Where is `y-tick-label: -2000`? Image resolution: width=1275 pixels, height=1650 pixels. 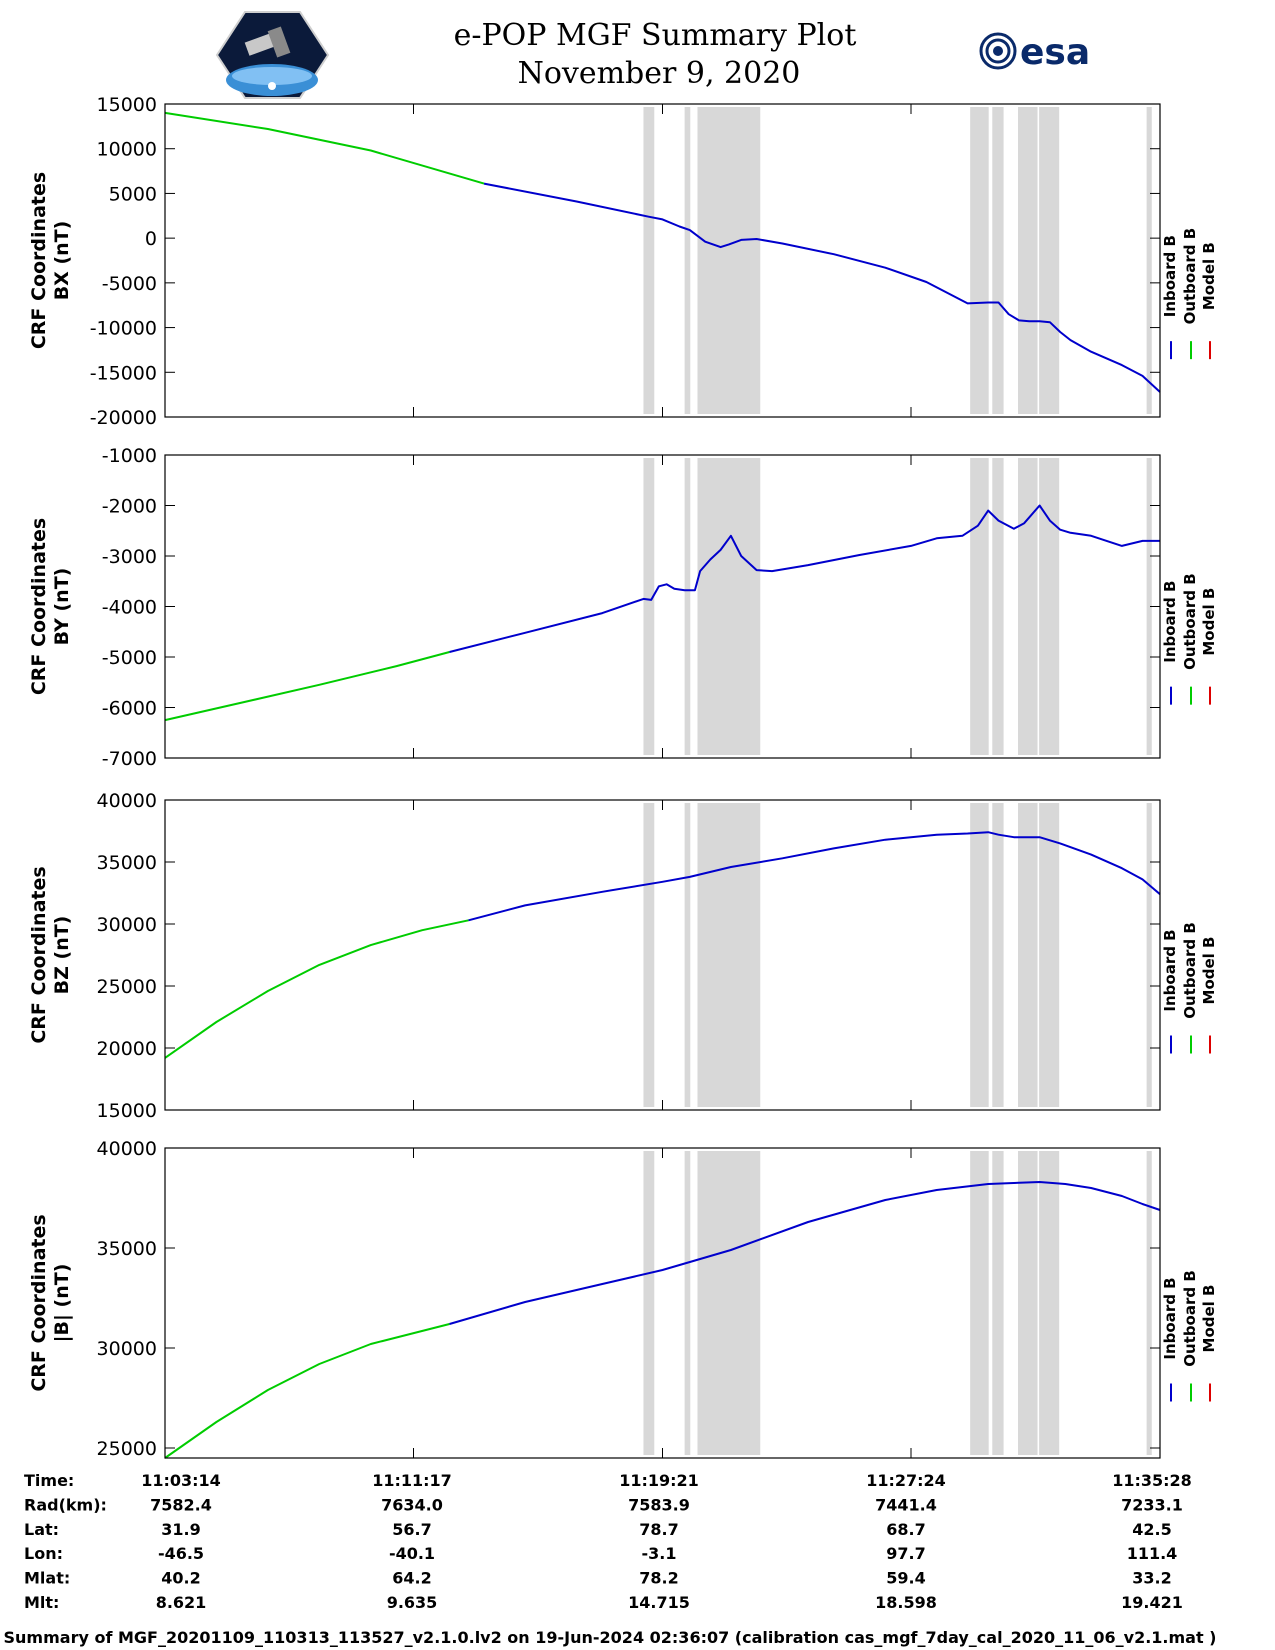
y-tick-label: -2000 is located at coordinates (129, 507).